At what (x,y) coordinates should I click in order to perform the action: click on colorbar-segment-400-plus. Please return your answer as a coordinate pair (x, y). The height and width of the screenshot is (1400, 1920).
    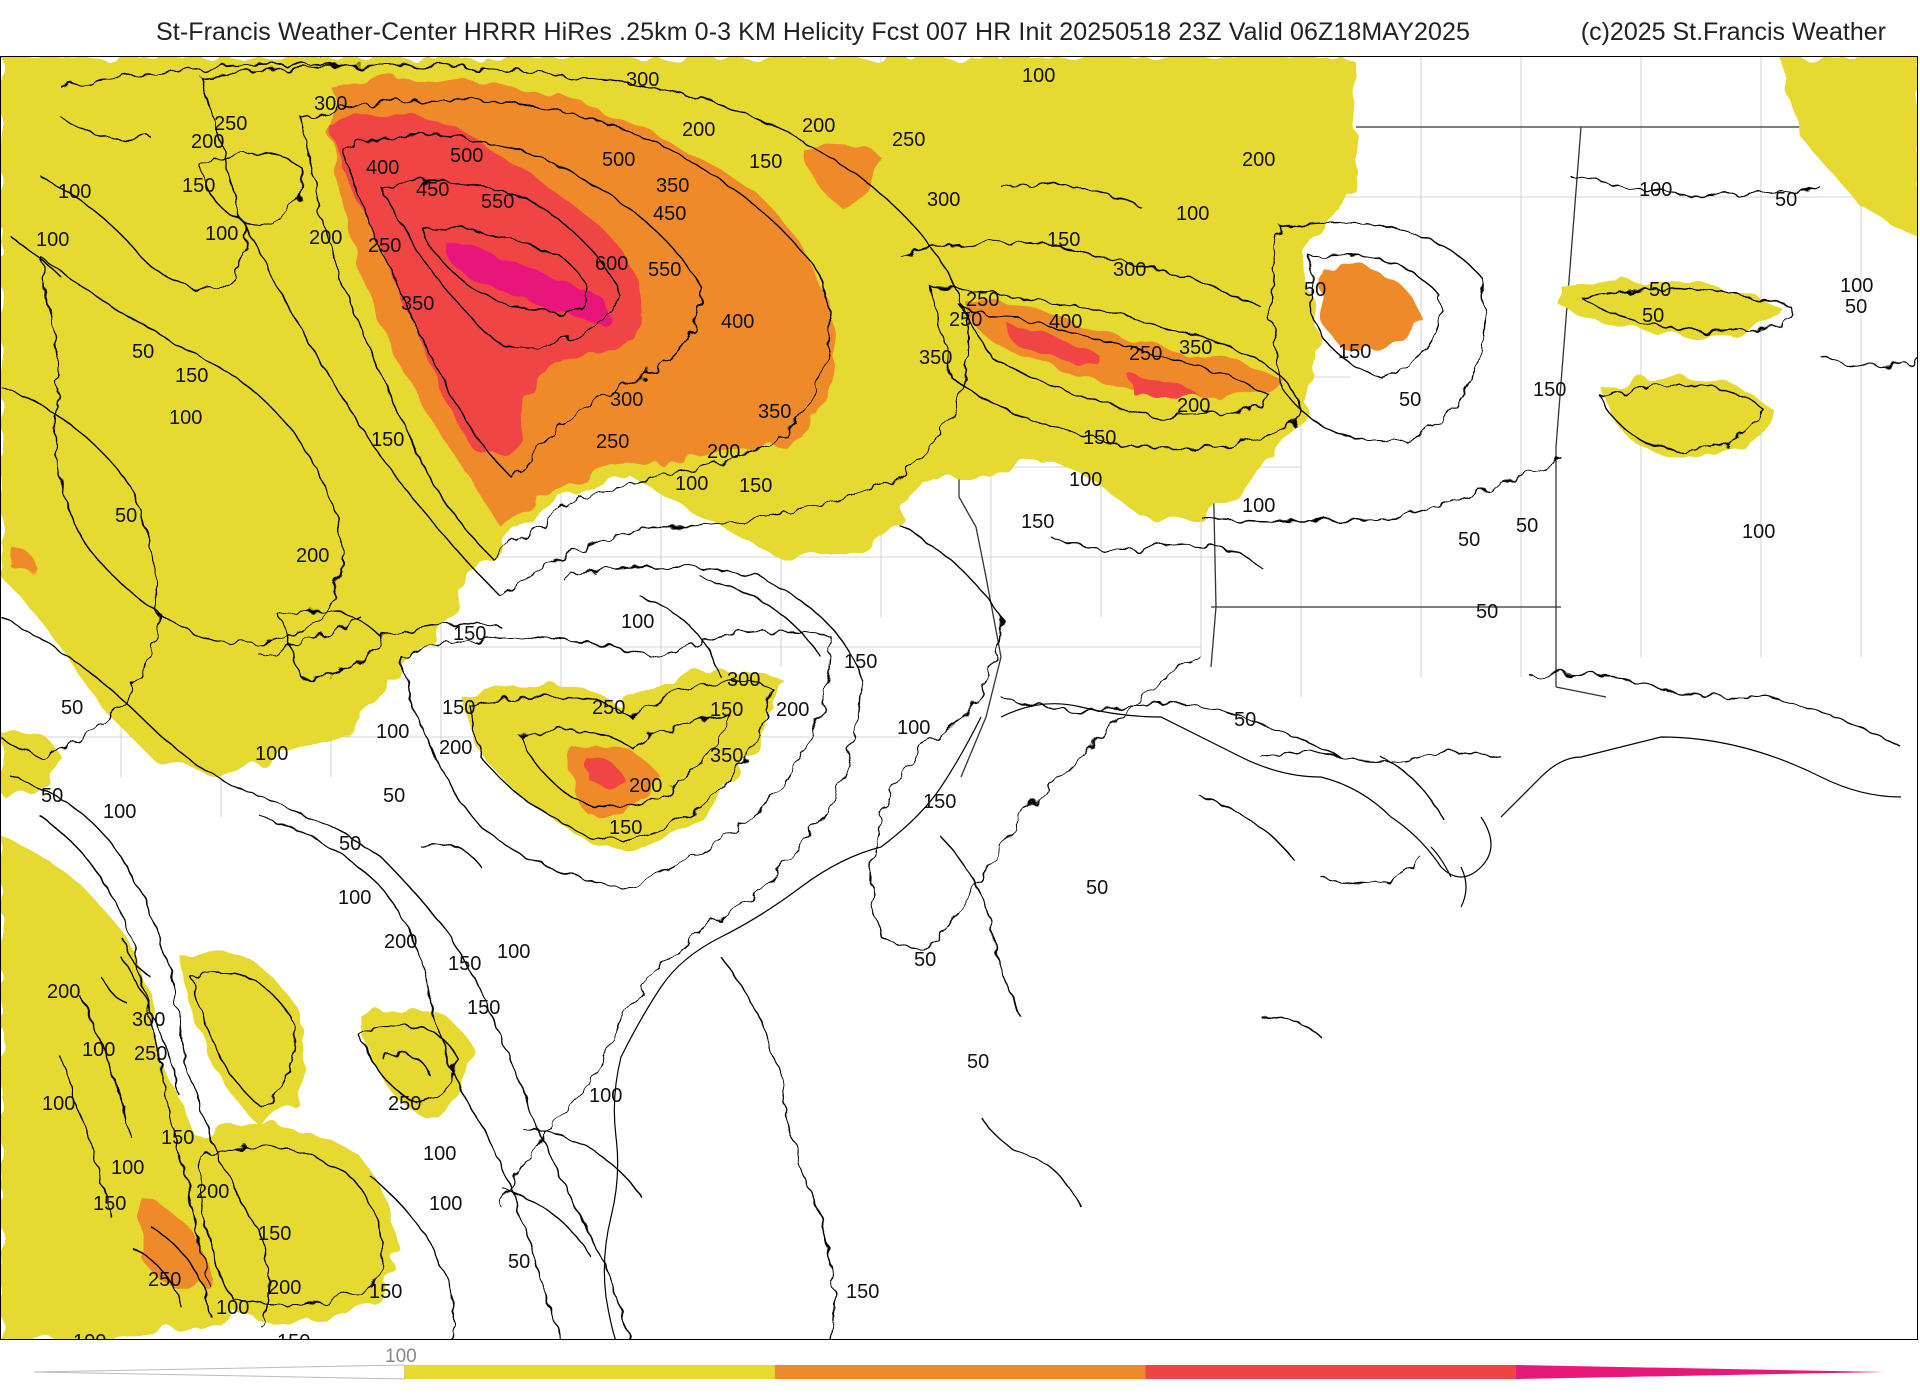
    Looking at the image, I should click on (1700, 1372).